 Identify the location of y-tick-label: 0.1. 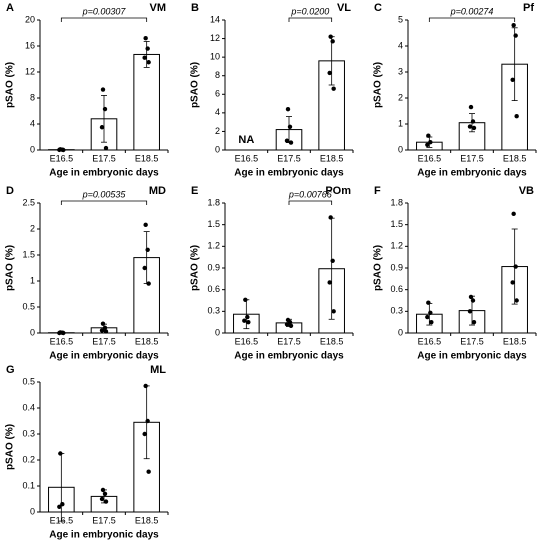
(28, 485).